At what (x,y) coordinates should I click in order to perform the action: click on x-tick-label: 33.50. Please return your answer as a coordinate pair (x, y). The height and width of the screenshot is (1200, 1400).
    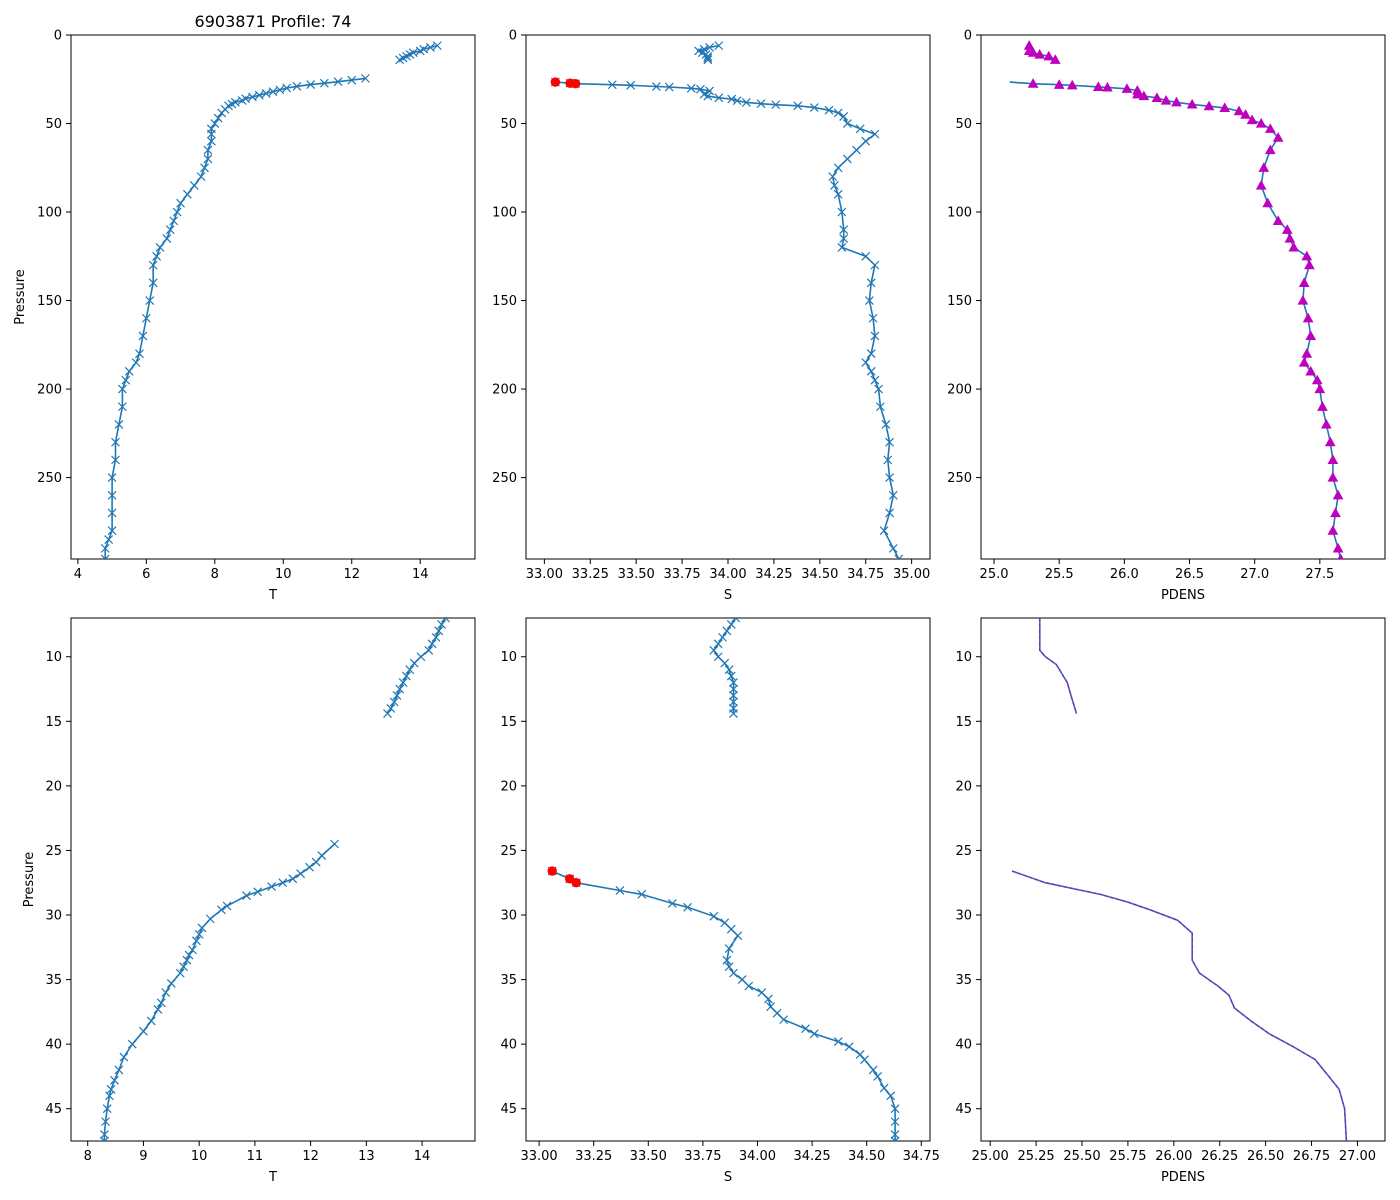
    Looking at the image, I should click on (648, 1156).